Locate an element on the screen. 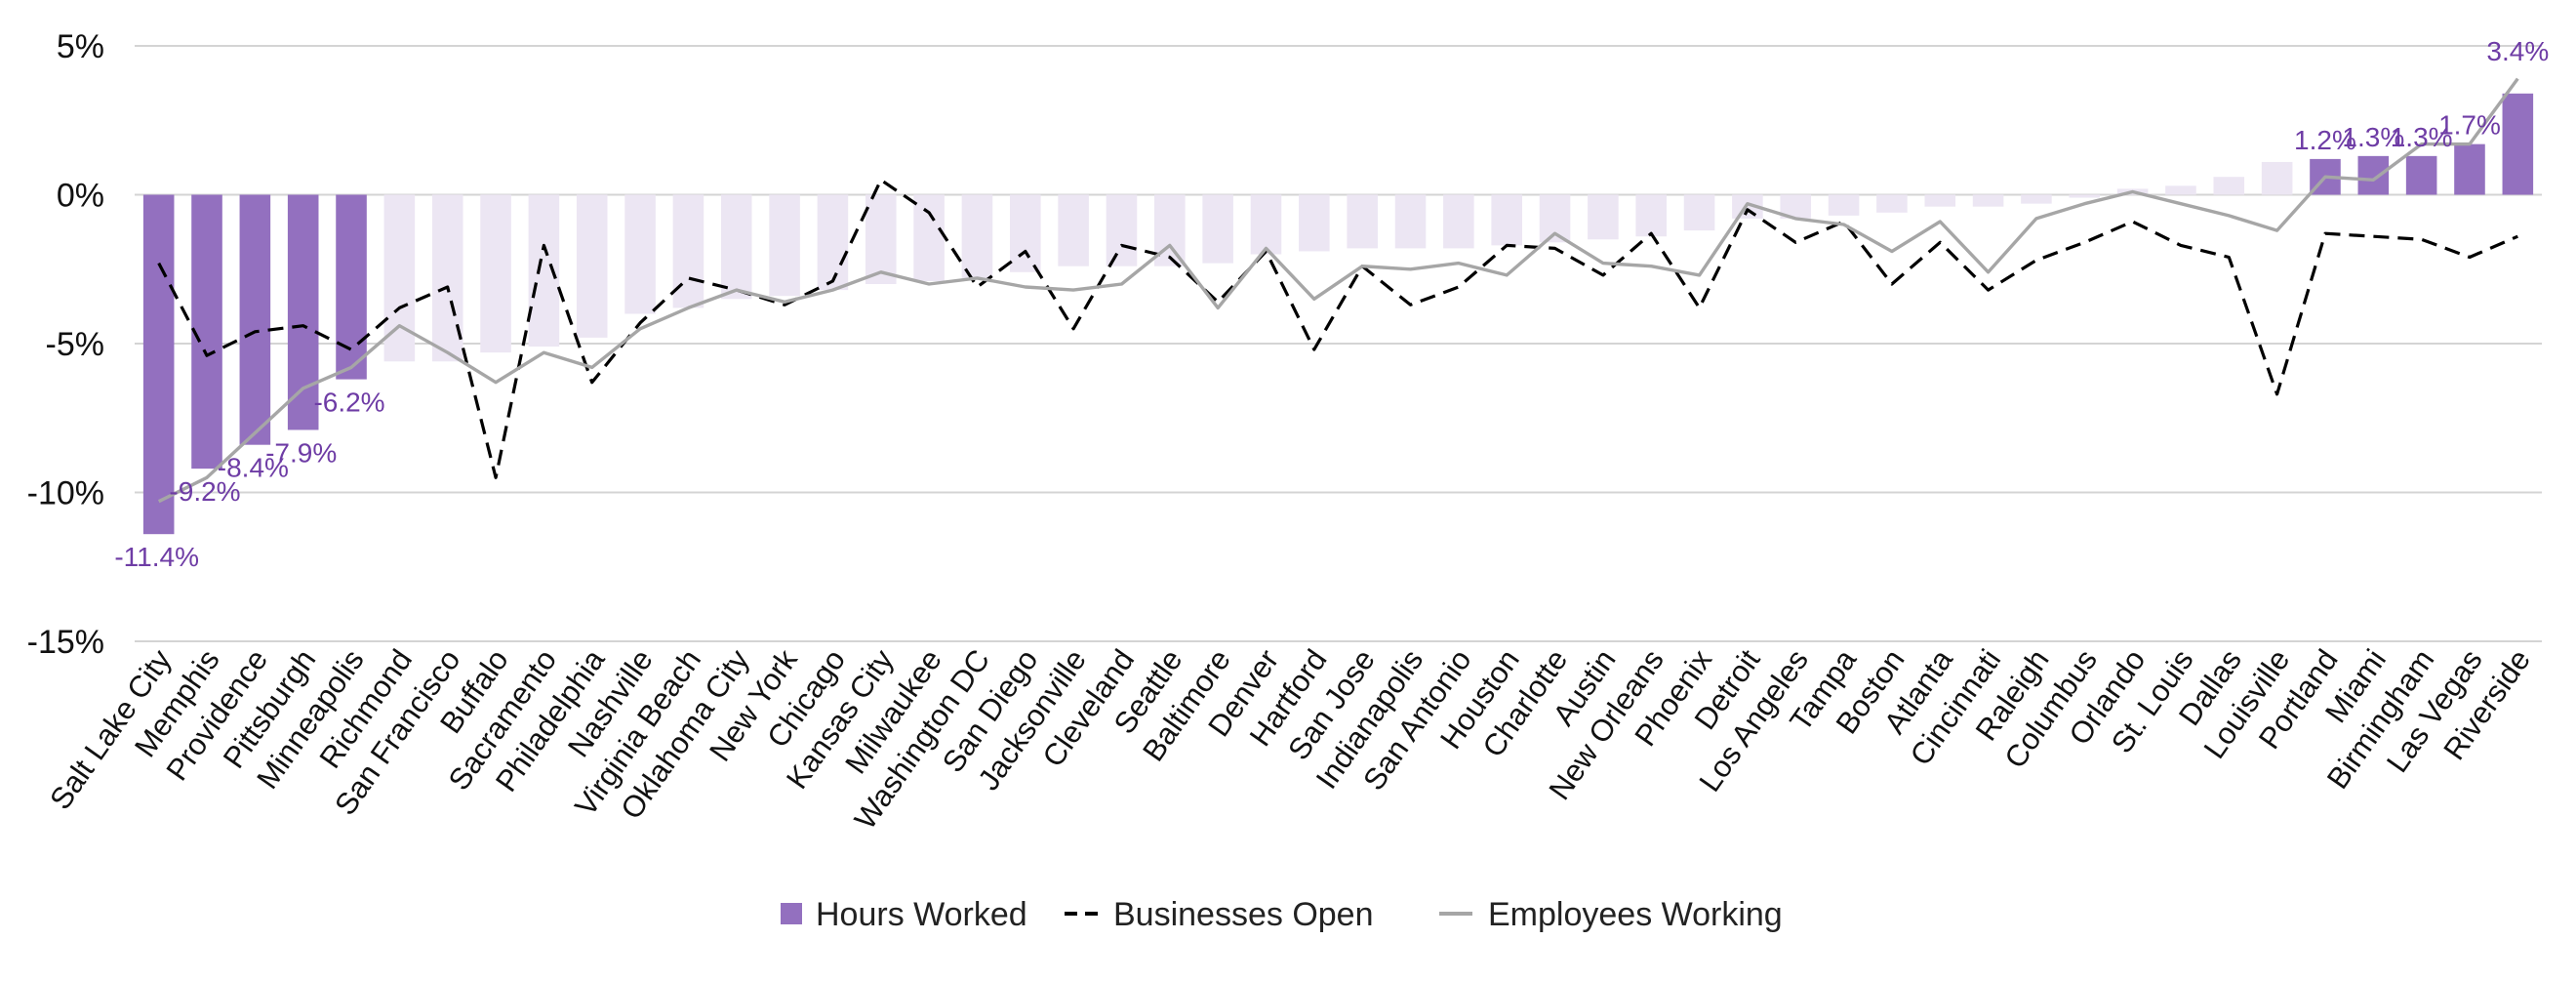 The width and height of the screenshot is (2576, 981). bar-data-label: 1.2% is located at coordinates (2325, 140).